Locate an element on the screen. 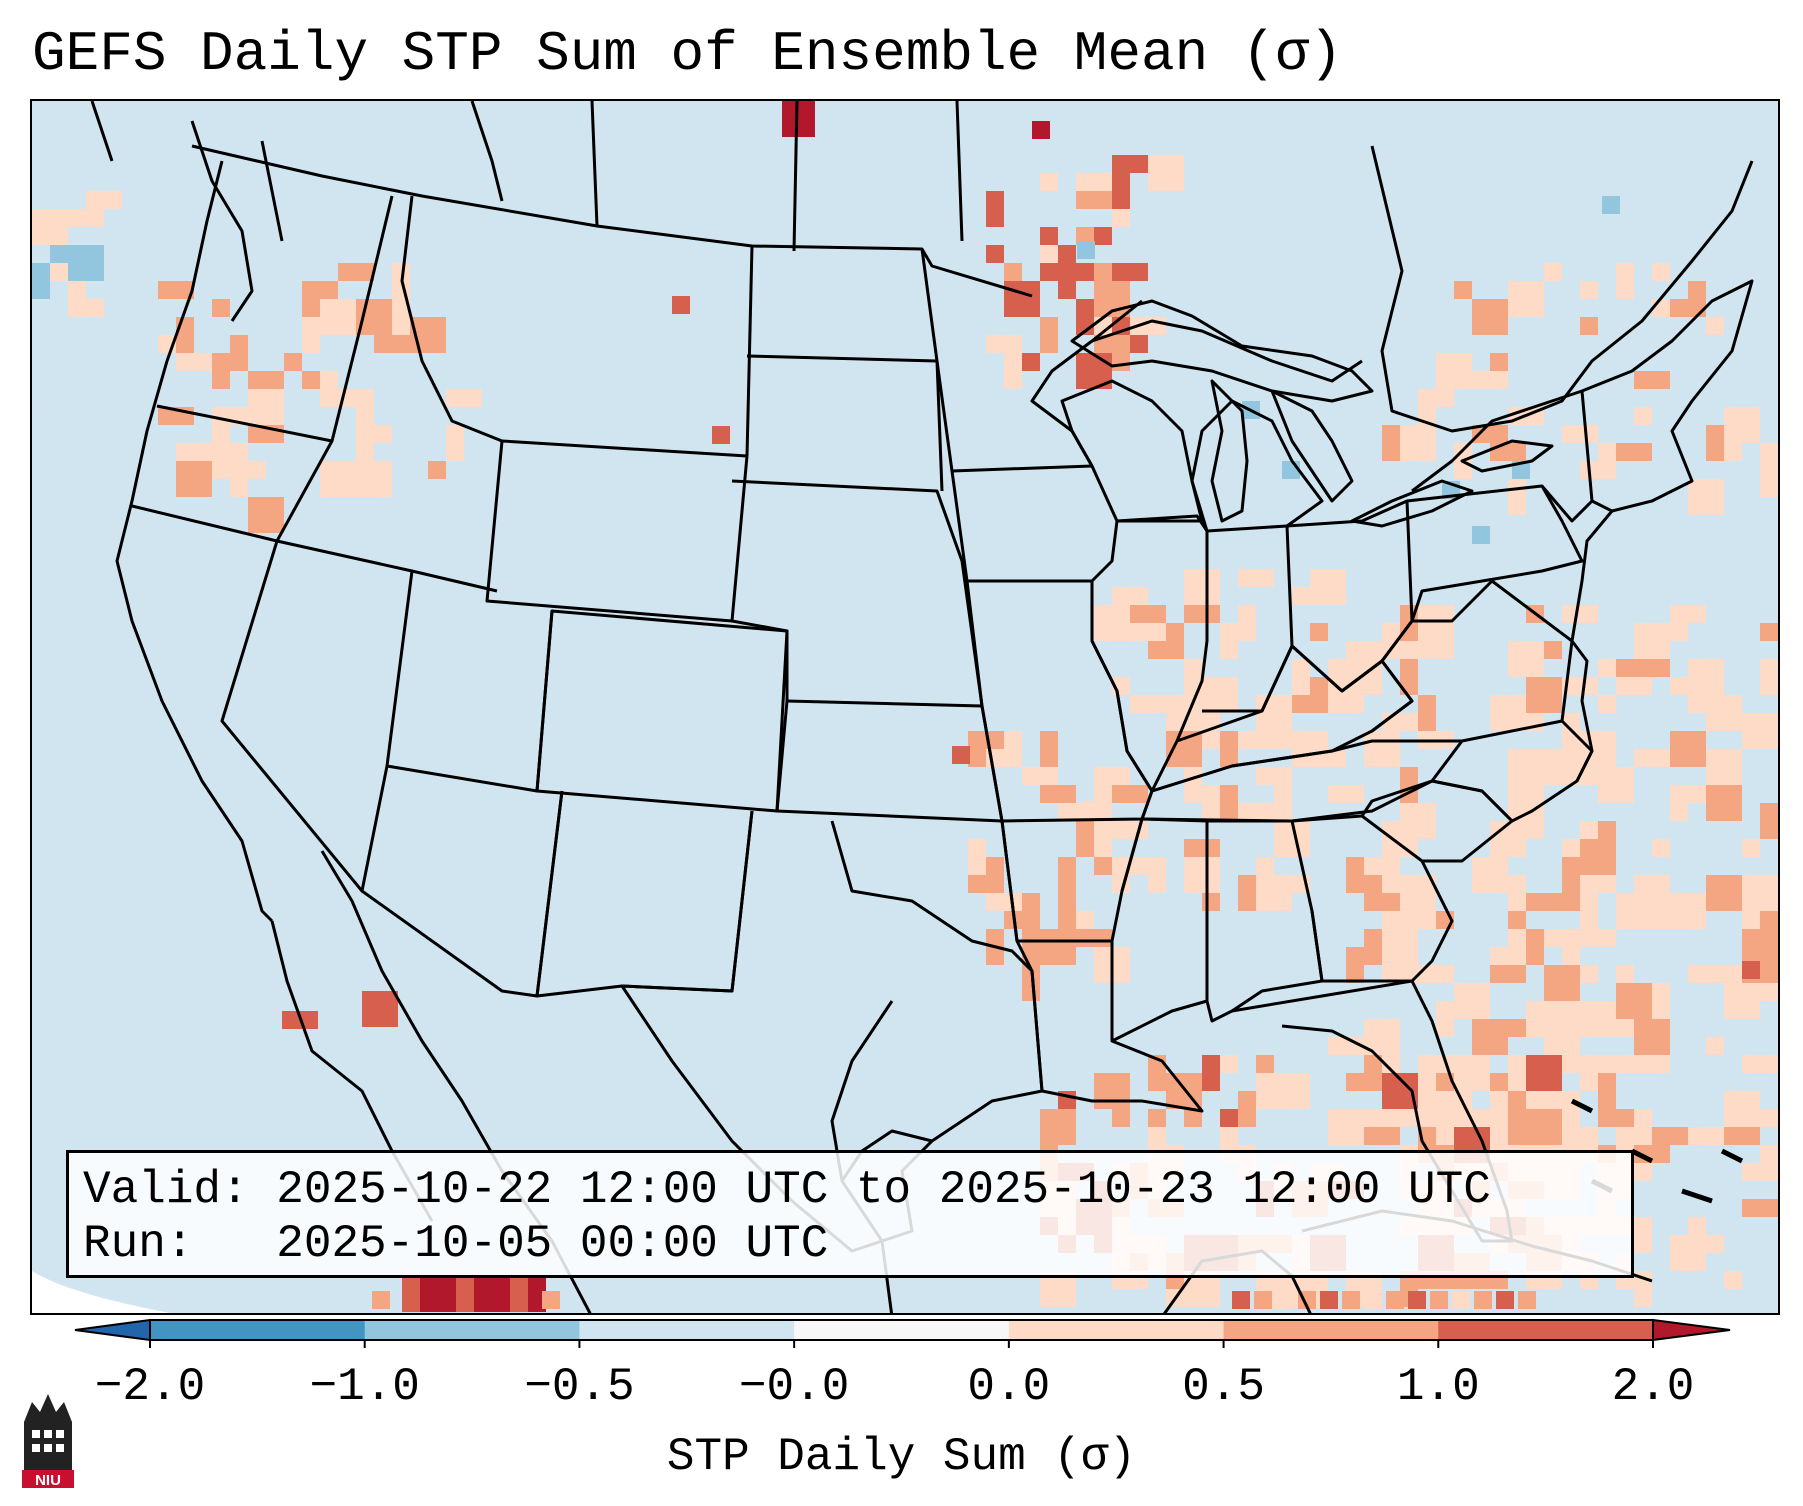 The height and width of the screenshot is (1506, 1803). atlantic-coast is located at coordinates (1592, 646).